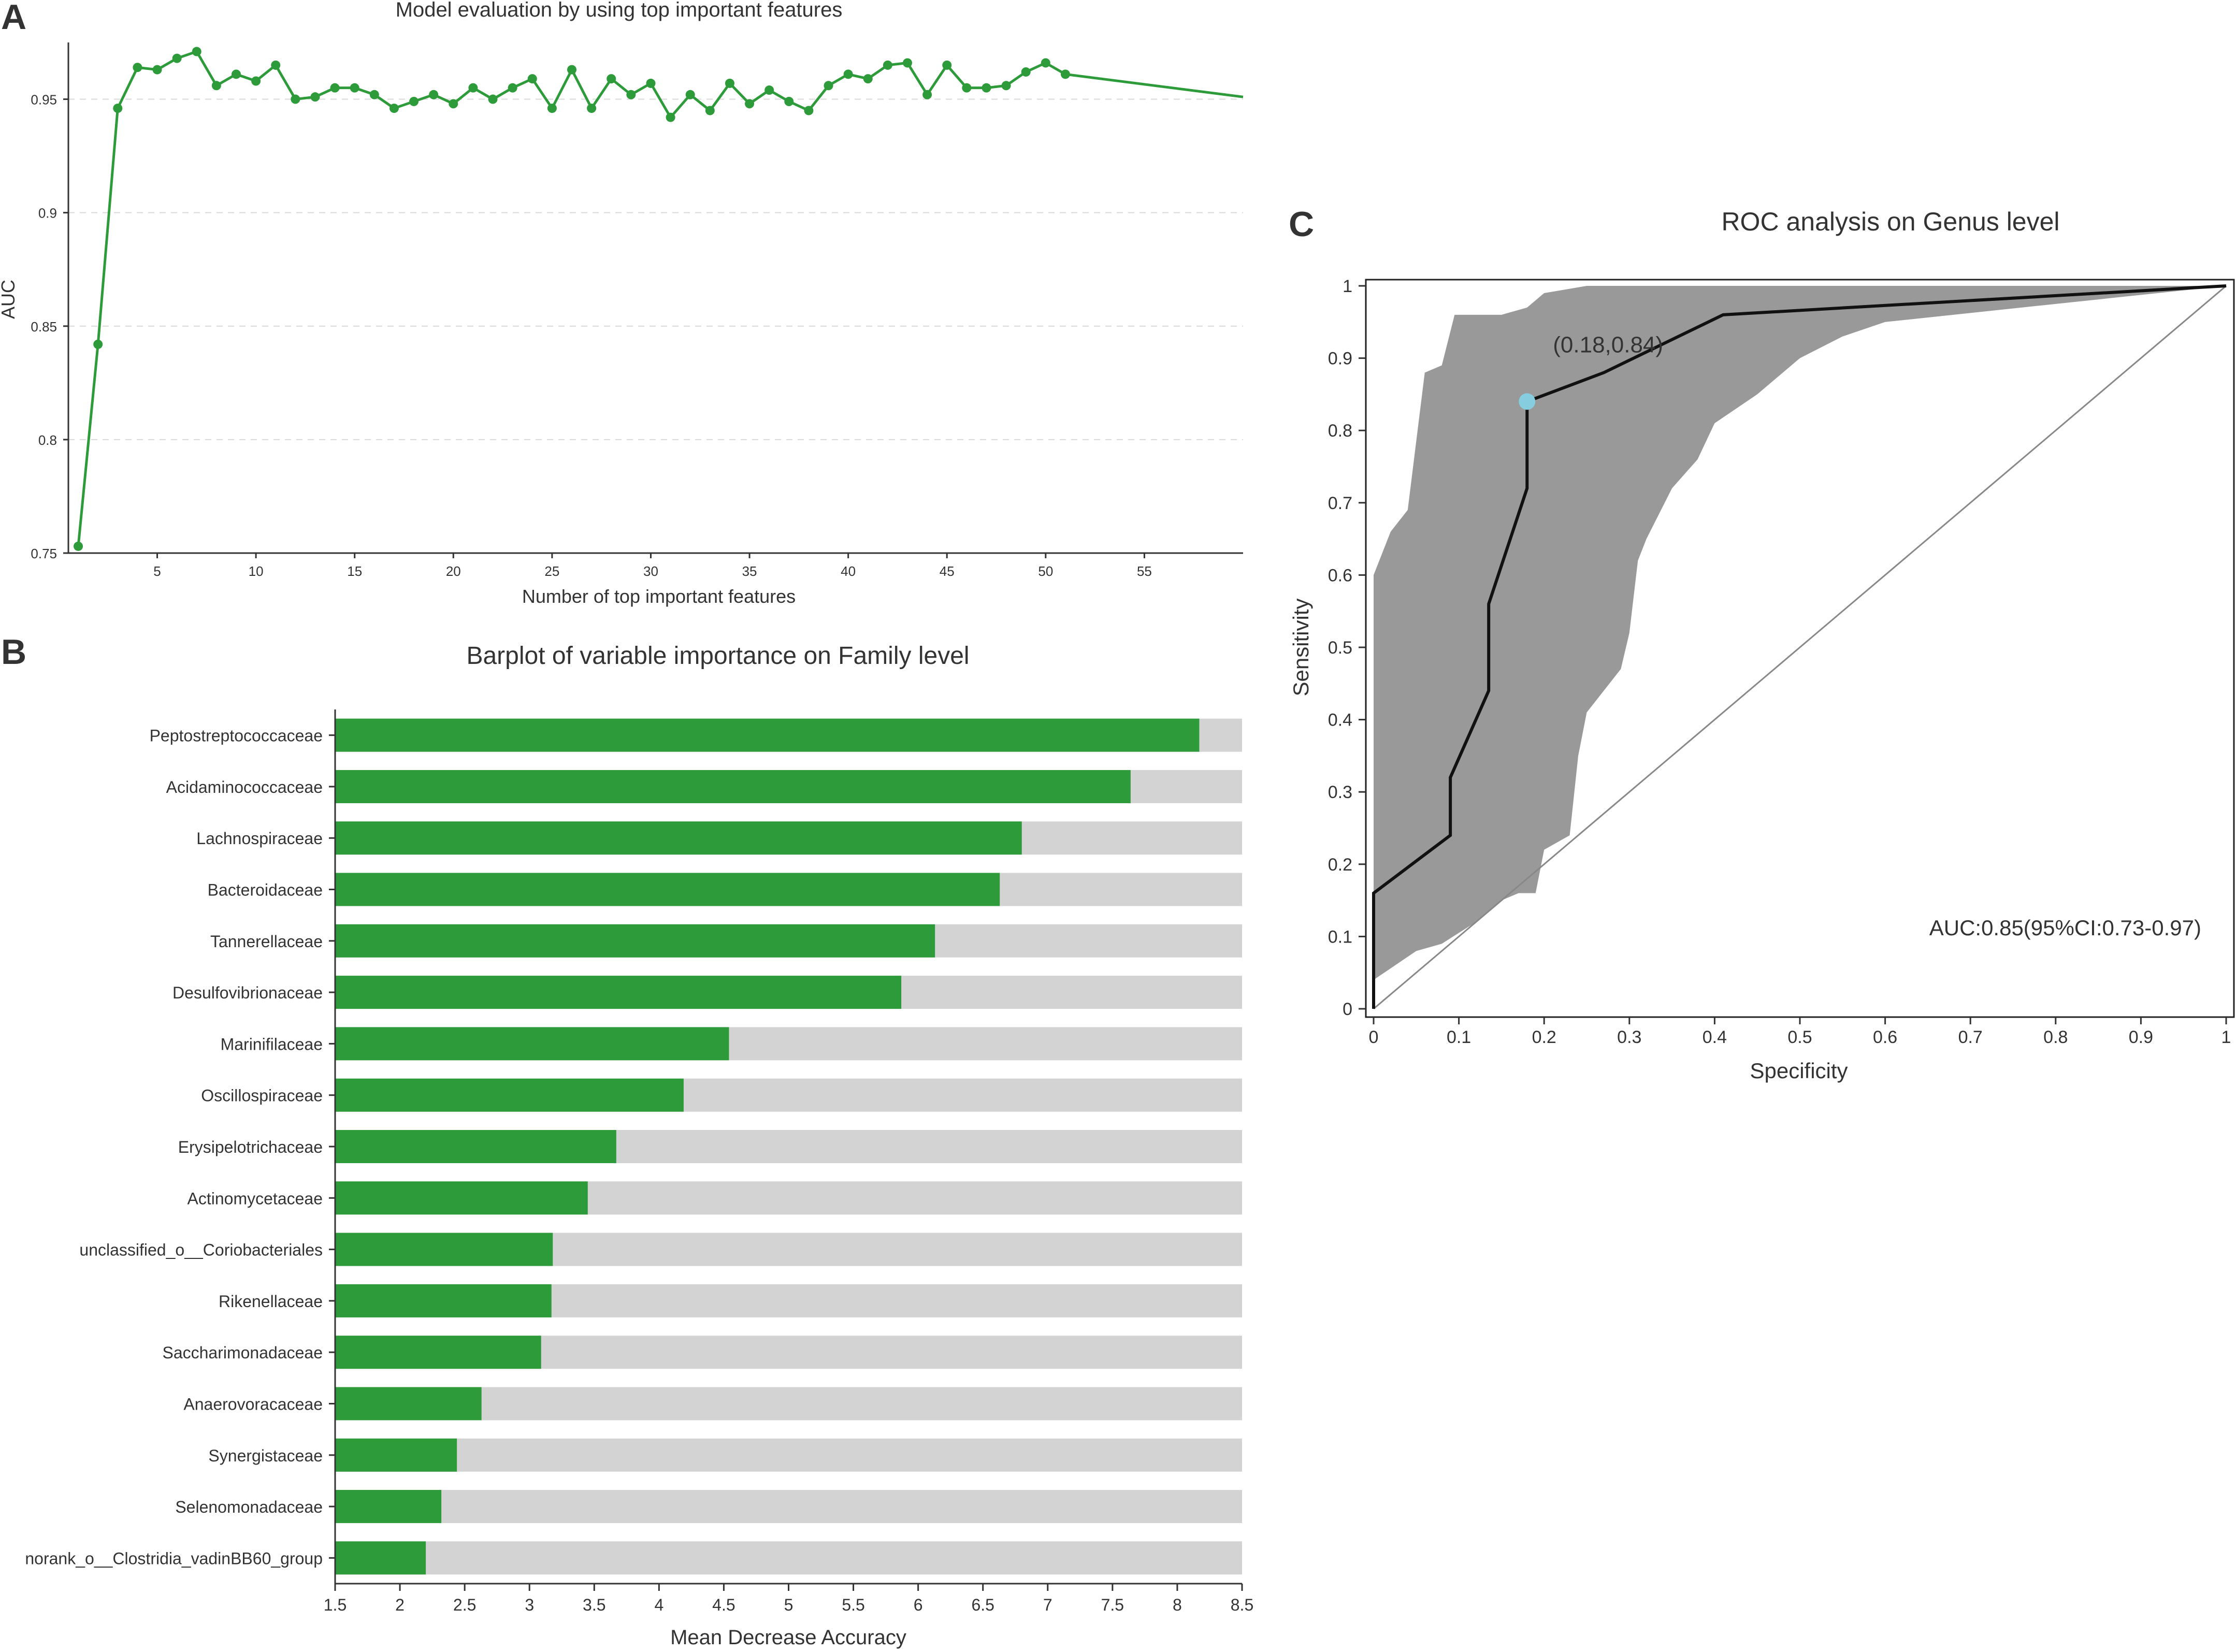  I want to click on panel-b-x-tick-label: 3.5, so click(594, 1605).